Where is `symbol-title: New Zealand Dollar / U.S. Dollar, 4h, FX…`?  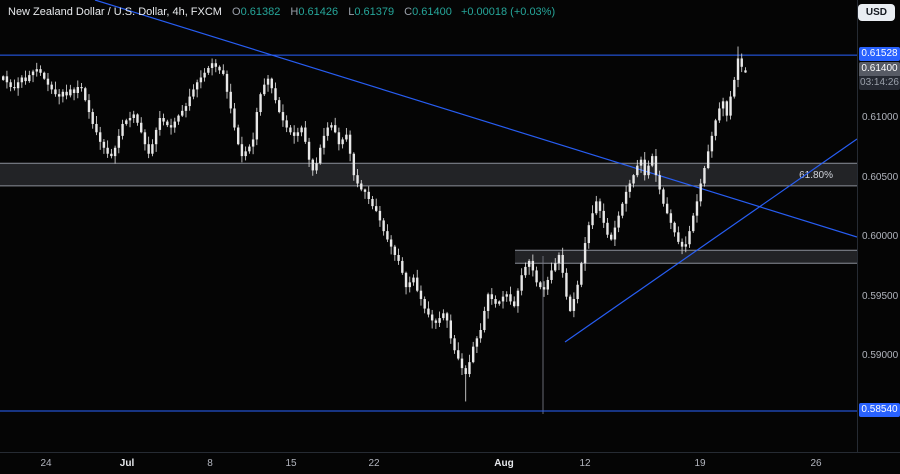 symbol-title: New Zealand Dollar / U.S. Dollar, 4h, FX… is located at coordinates (115, 12).